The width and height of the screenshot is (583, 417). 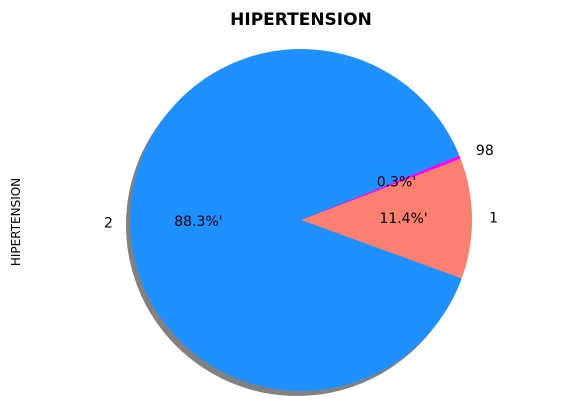 What do you see at coordinates (108, 223) in the screenshot?
I see `category-label-2: 2` at bounding box center [108, 223].